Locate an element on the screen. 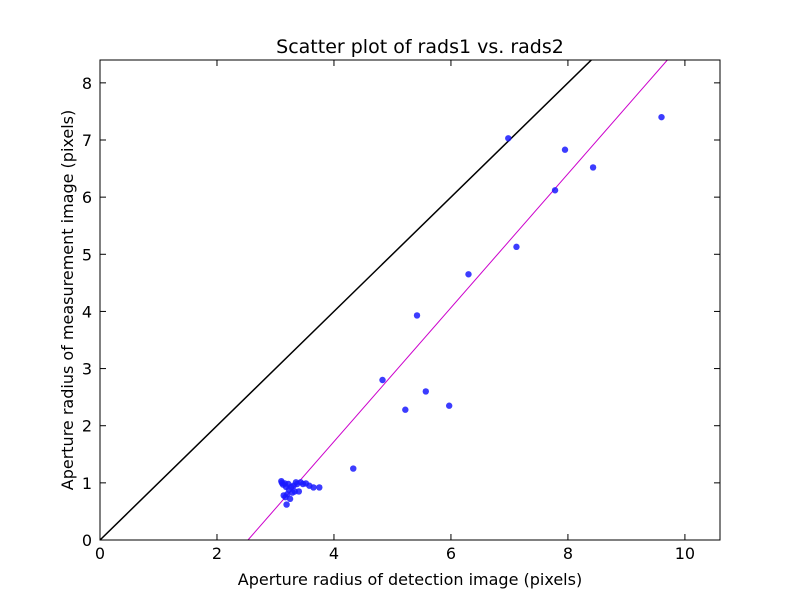  x-tick-label: 8 is located at coordinates (568, 553).